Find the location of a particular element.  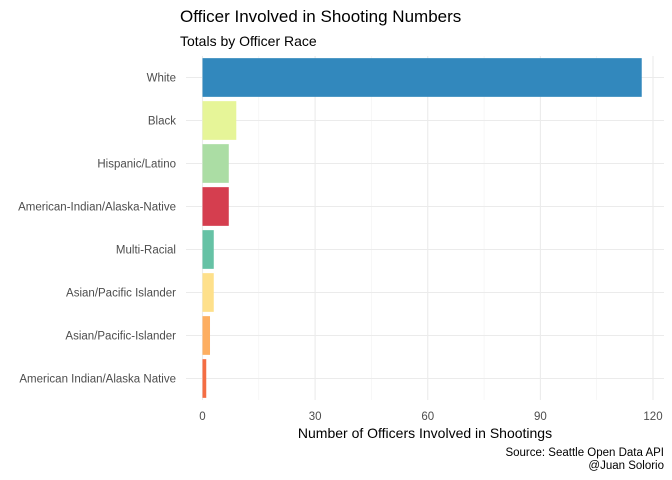

y-tick-label: Asian/Pacific Islander is located at coordinates (121, 294).